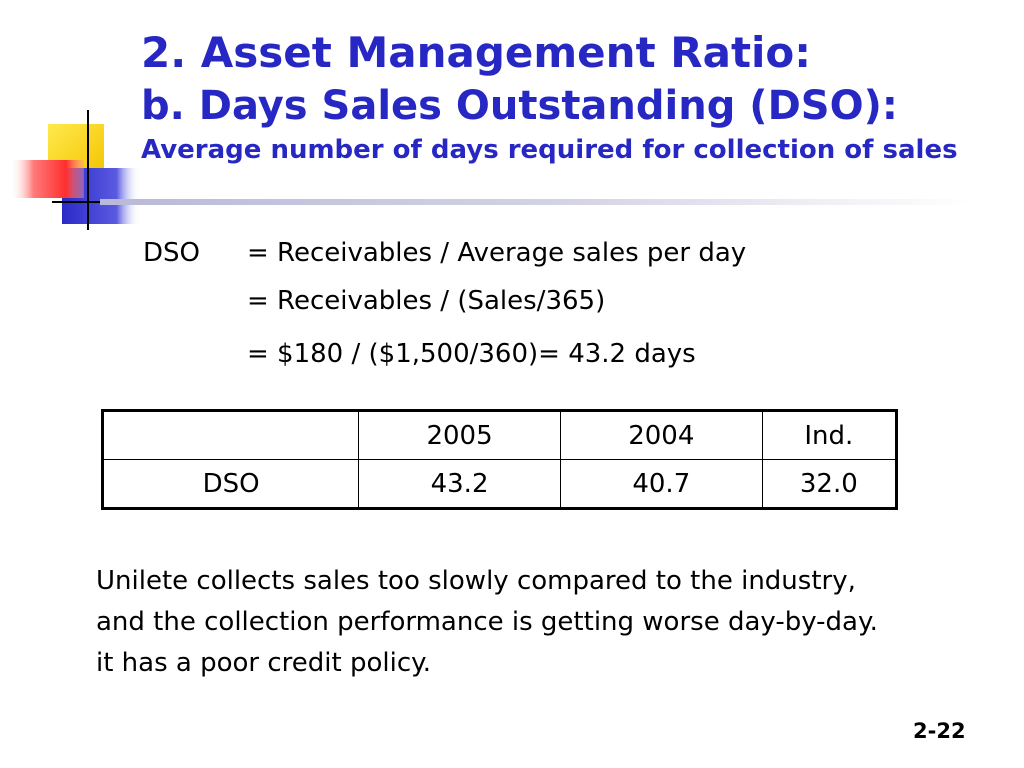  What do you see at coordinates (829, 435) in the screenshot?
I see `table-header-cell: Ind.` at bounding box center [829, 435].